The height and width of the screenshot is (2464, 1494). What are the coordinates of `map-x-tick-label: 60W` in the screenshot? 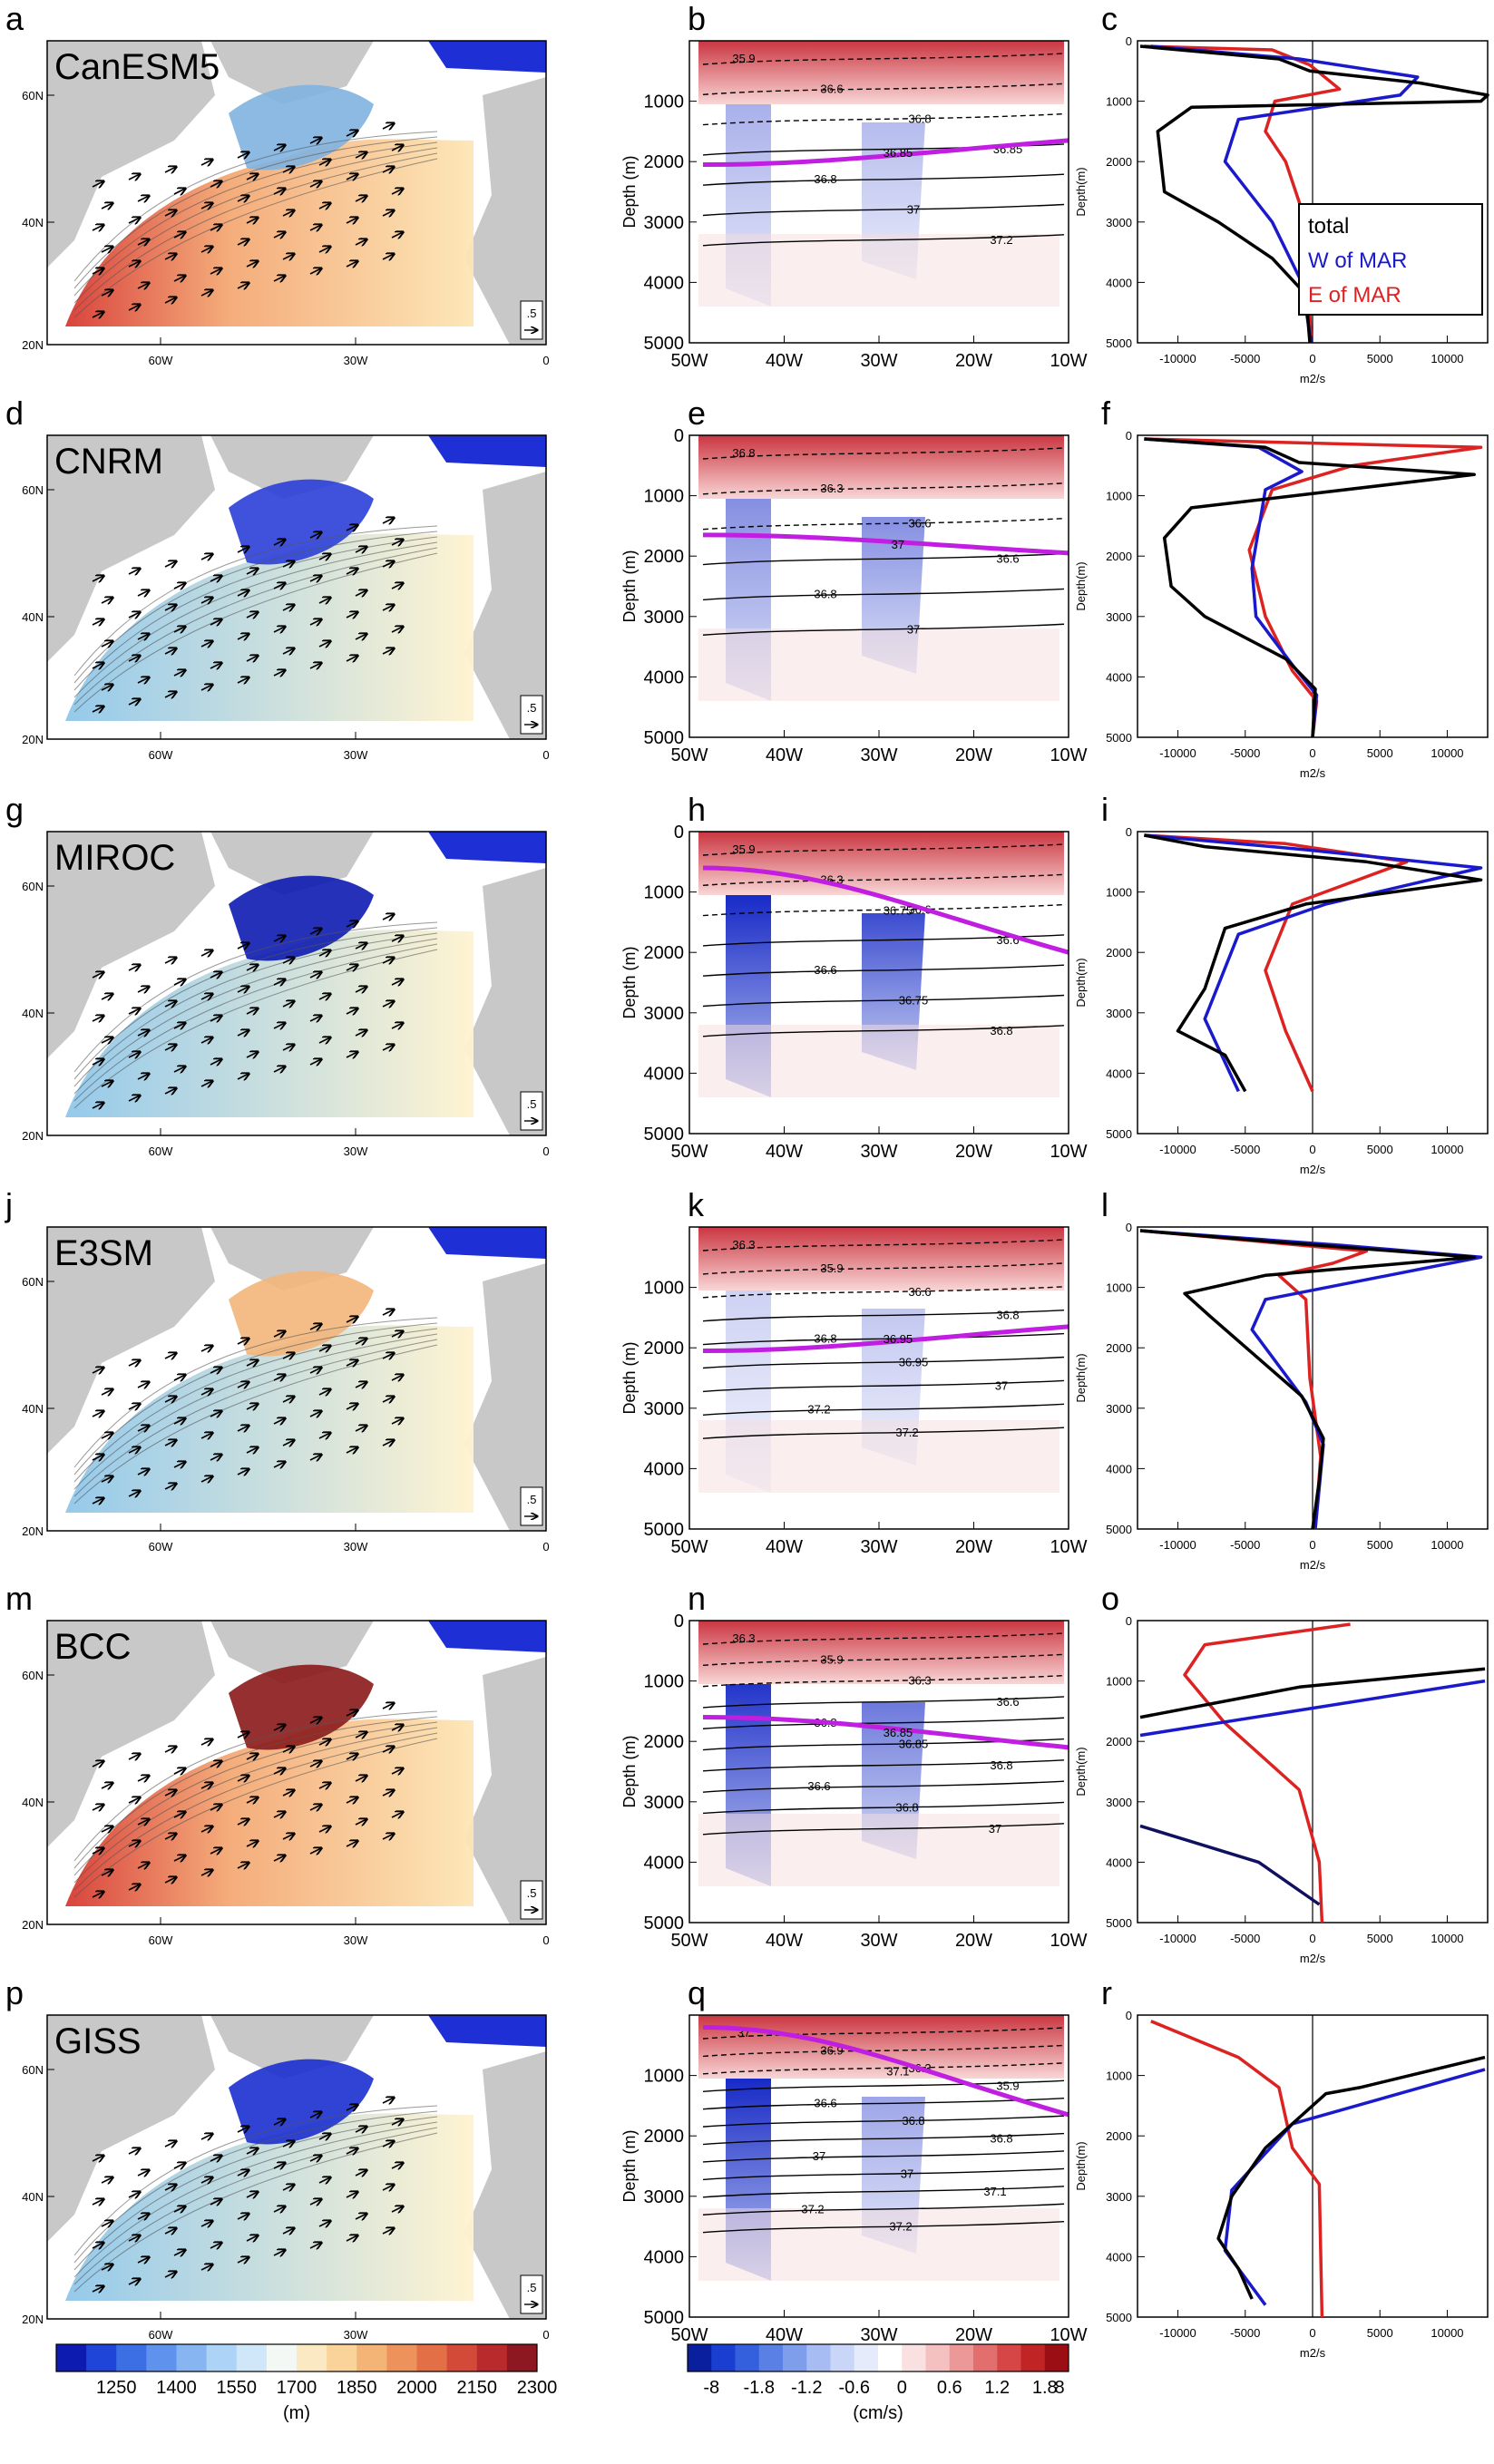 It's located at (161, 1151).